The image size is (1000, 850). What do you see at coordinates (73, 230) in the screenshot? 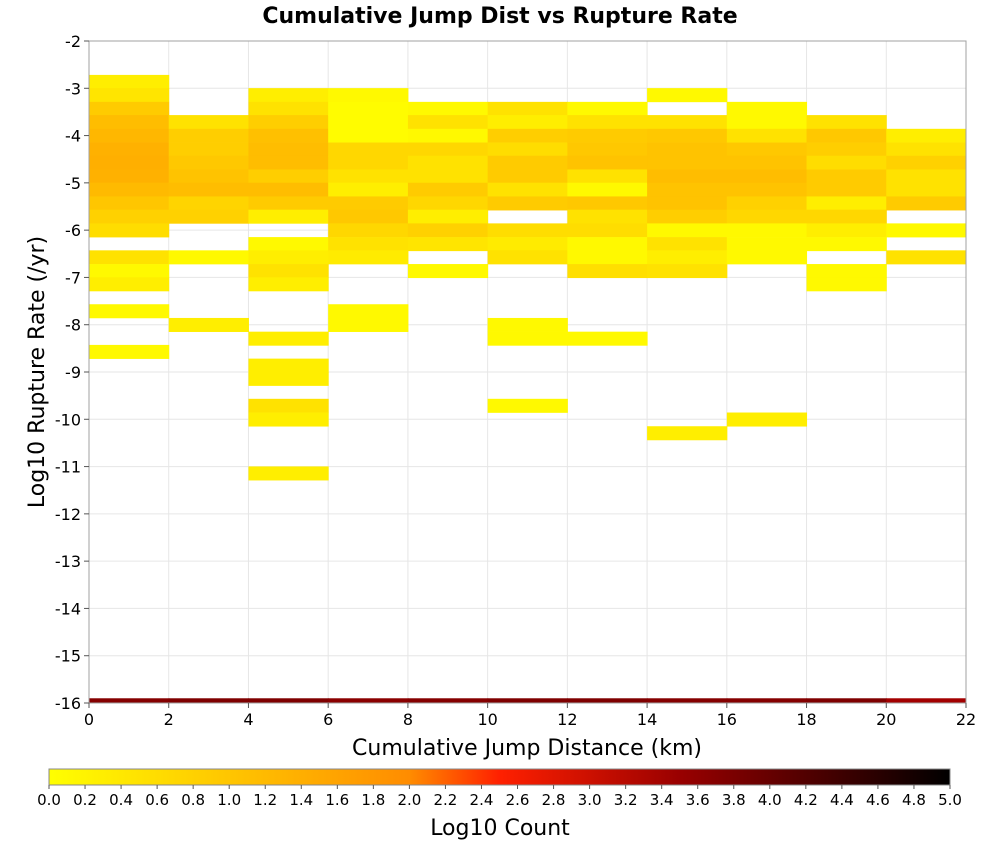
I see `y-tick-label: -6` at bounding box center [73, 230].